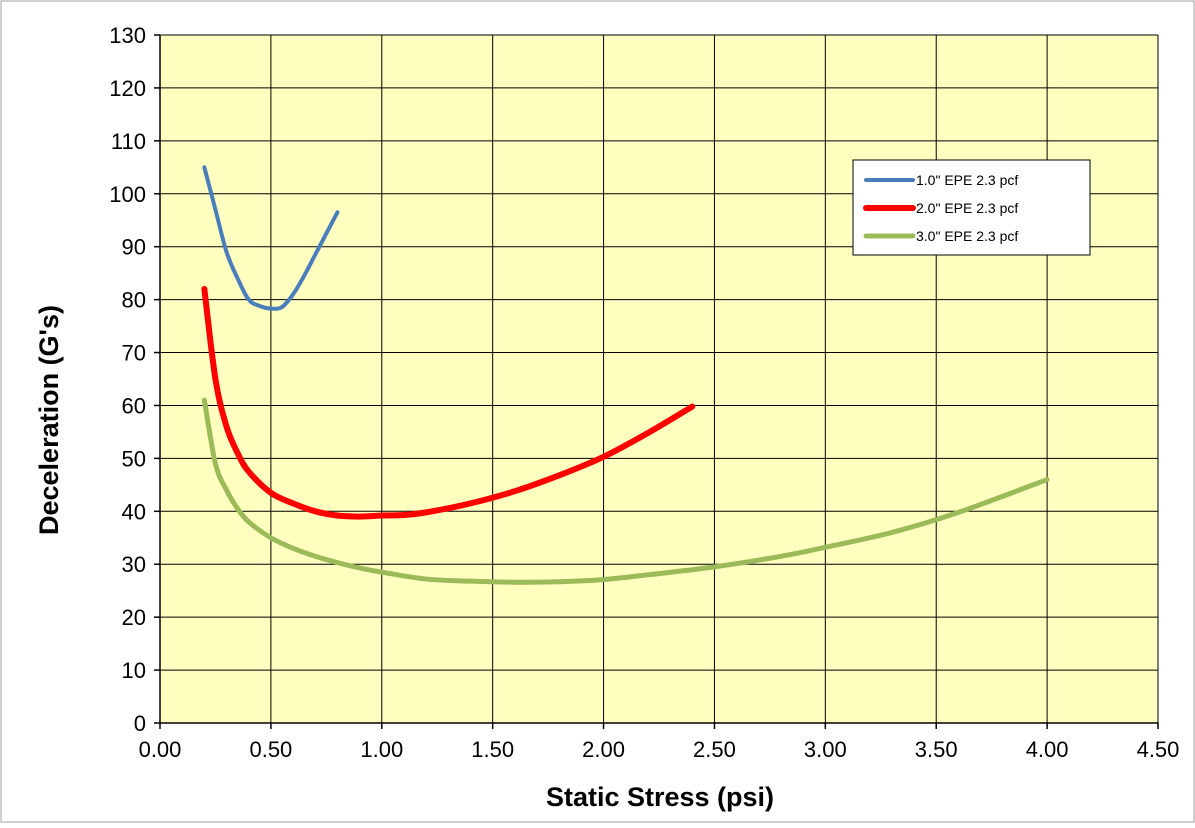 The width and height of the screenshot is (1195, 828). What do you see at coordinates (381, 749) in the screenshot?
I see `x-tick-label: 1.00` at bounding box center [381, 749].